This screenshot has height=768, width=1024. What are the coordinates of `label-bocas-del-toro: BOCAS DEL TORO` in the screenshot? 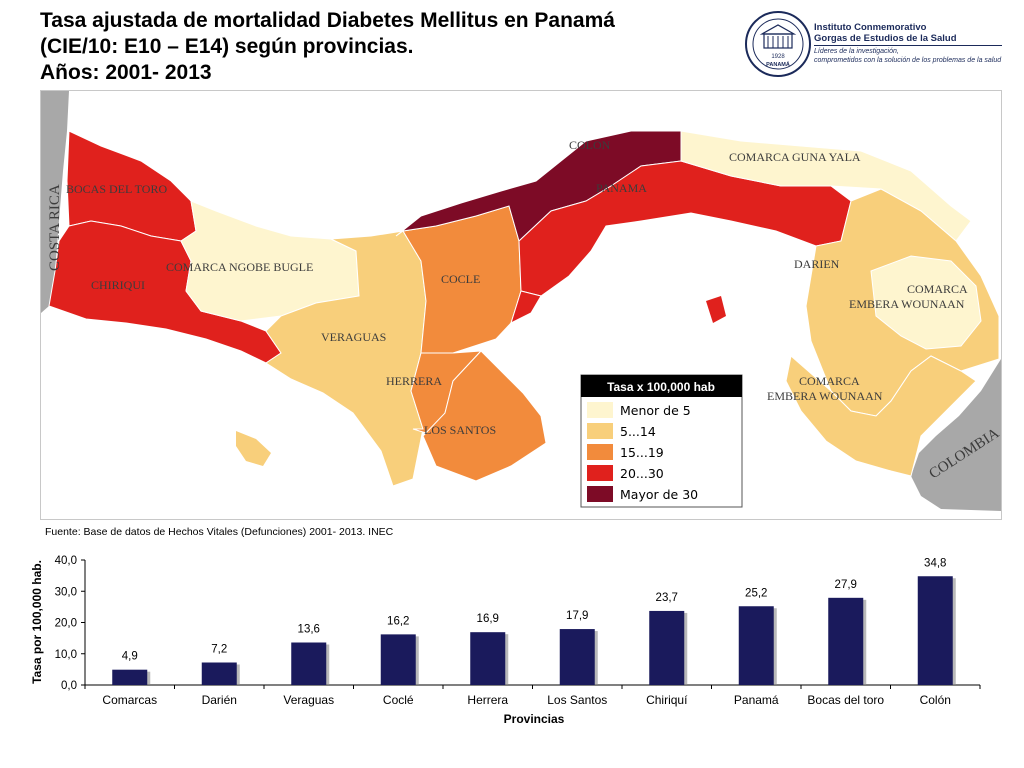 It's located at (116, 189).